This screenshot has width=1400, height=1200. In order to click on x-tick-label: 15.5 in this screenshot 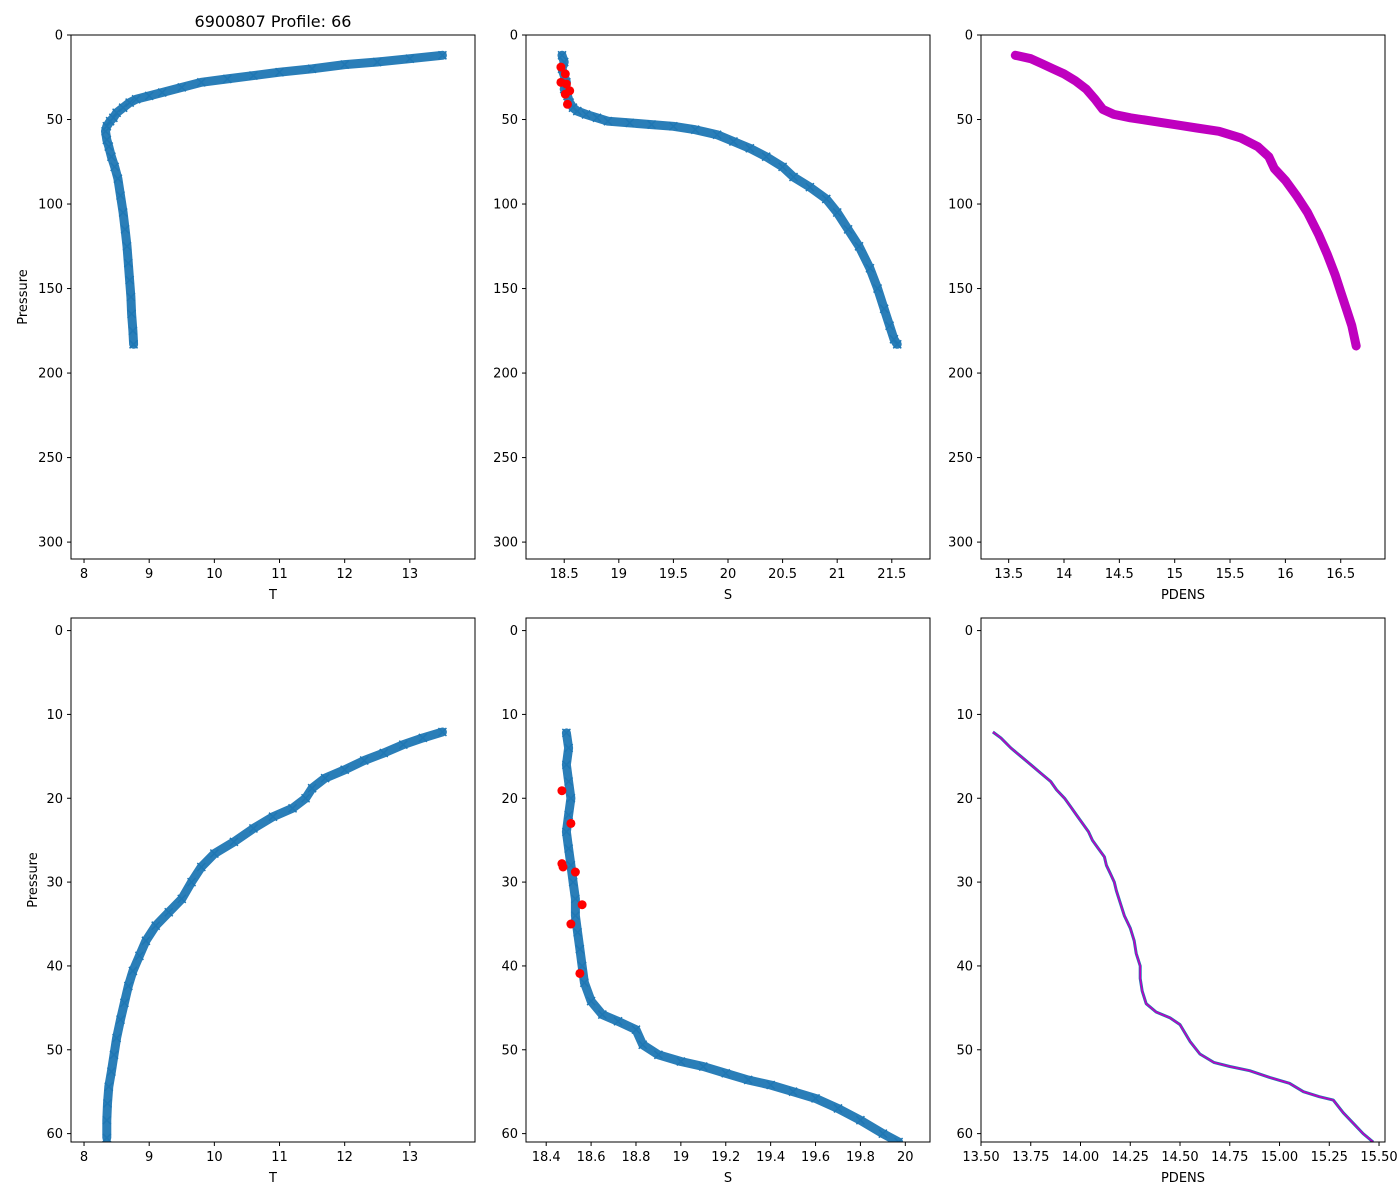, I will do `click(1230, 574)`.